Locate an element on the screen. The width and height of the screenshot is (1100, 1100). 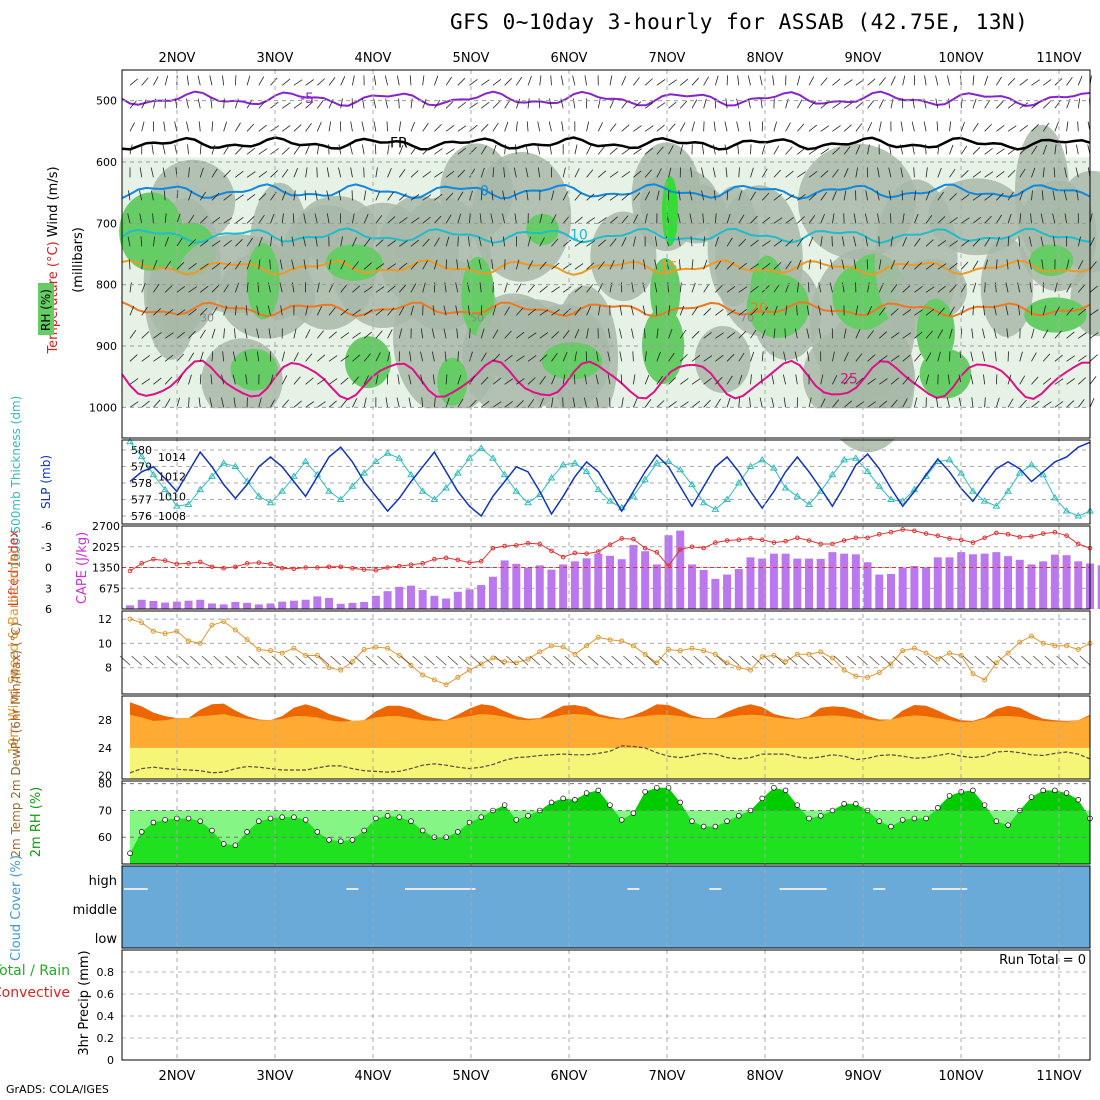
precip-tick: 0.8 is located at coordinates (106, 972).